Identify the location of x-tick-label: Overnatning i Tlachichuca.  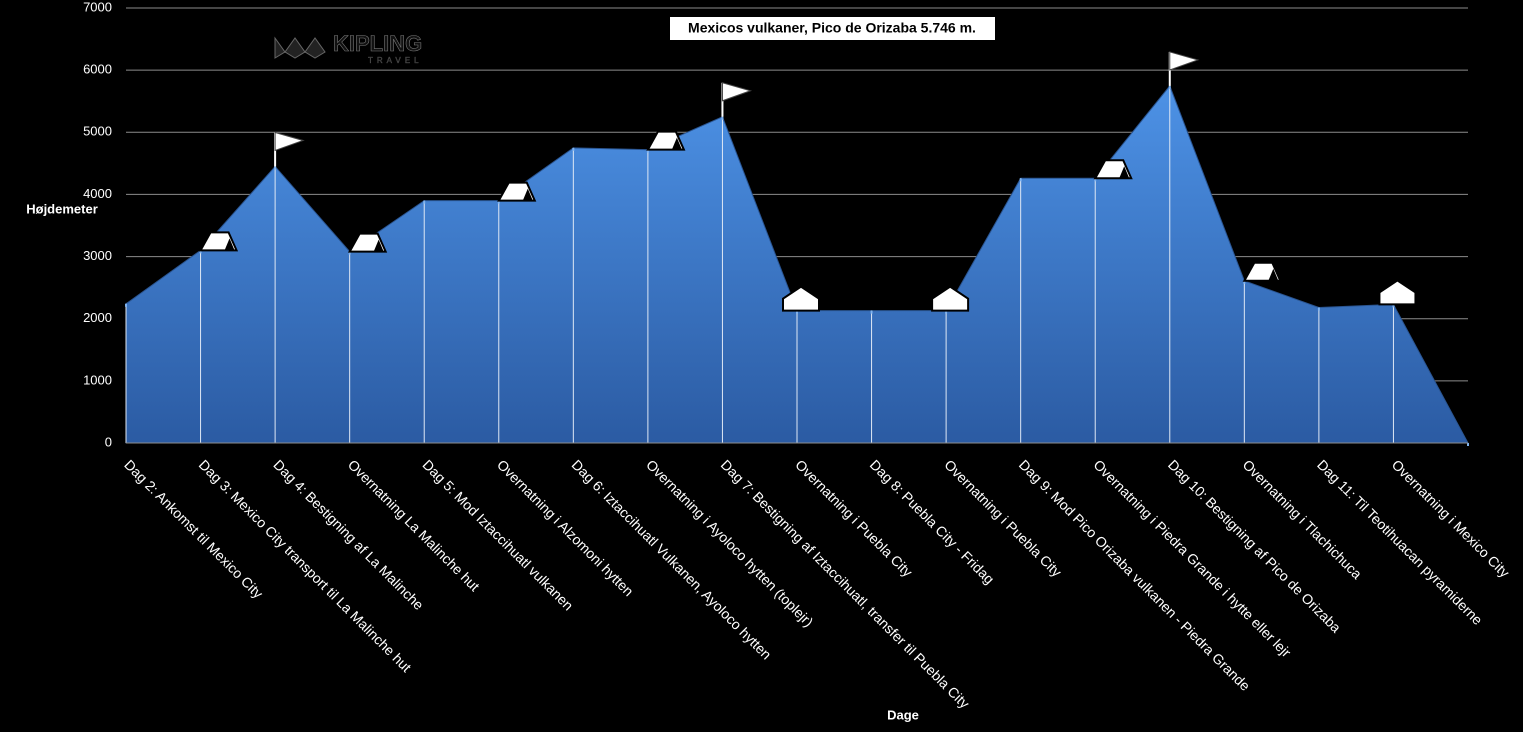
(1303, 519).